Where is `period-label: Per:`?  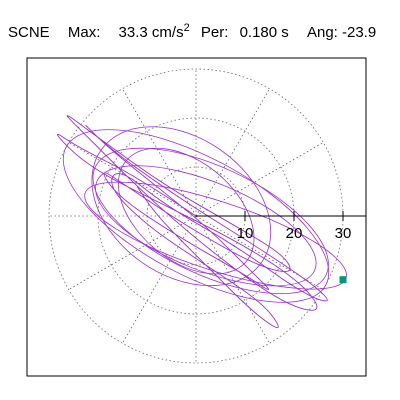 period-label: Per: is located at coordinates (214, 32).